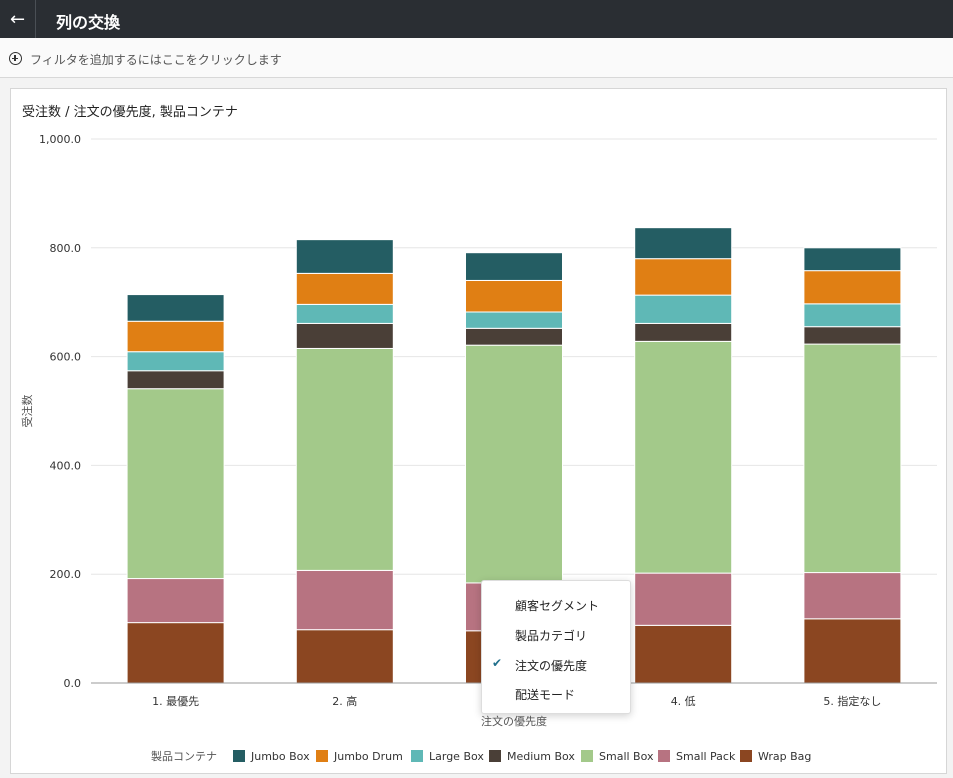  I want to click on chart-title: 受注数 / 注文の優先度, 製品コンテナ, so click(130, 112).